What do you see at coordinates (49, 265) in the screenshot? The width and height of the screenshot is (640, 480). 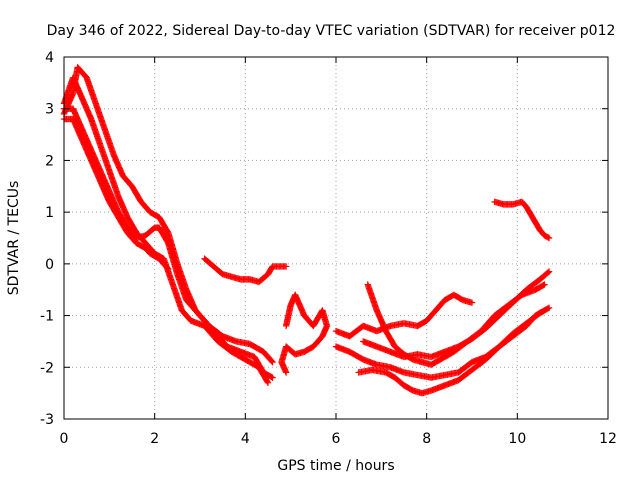 I see `y-tick-label: 0` at bounding box center [49, 265].